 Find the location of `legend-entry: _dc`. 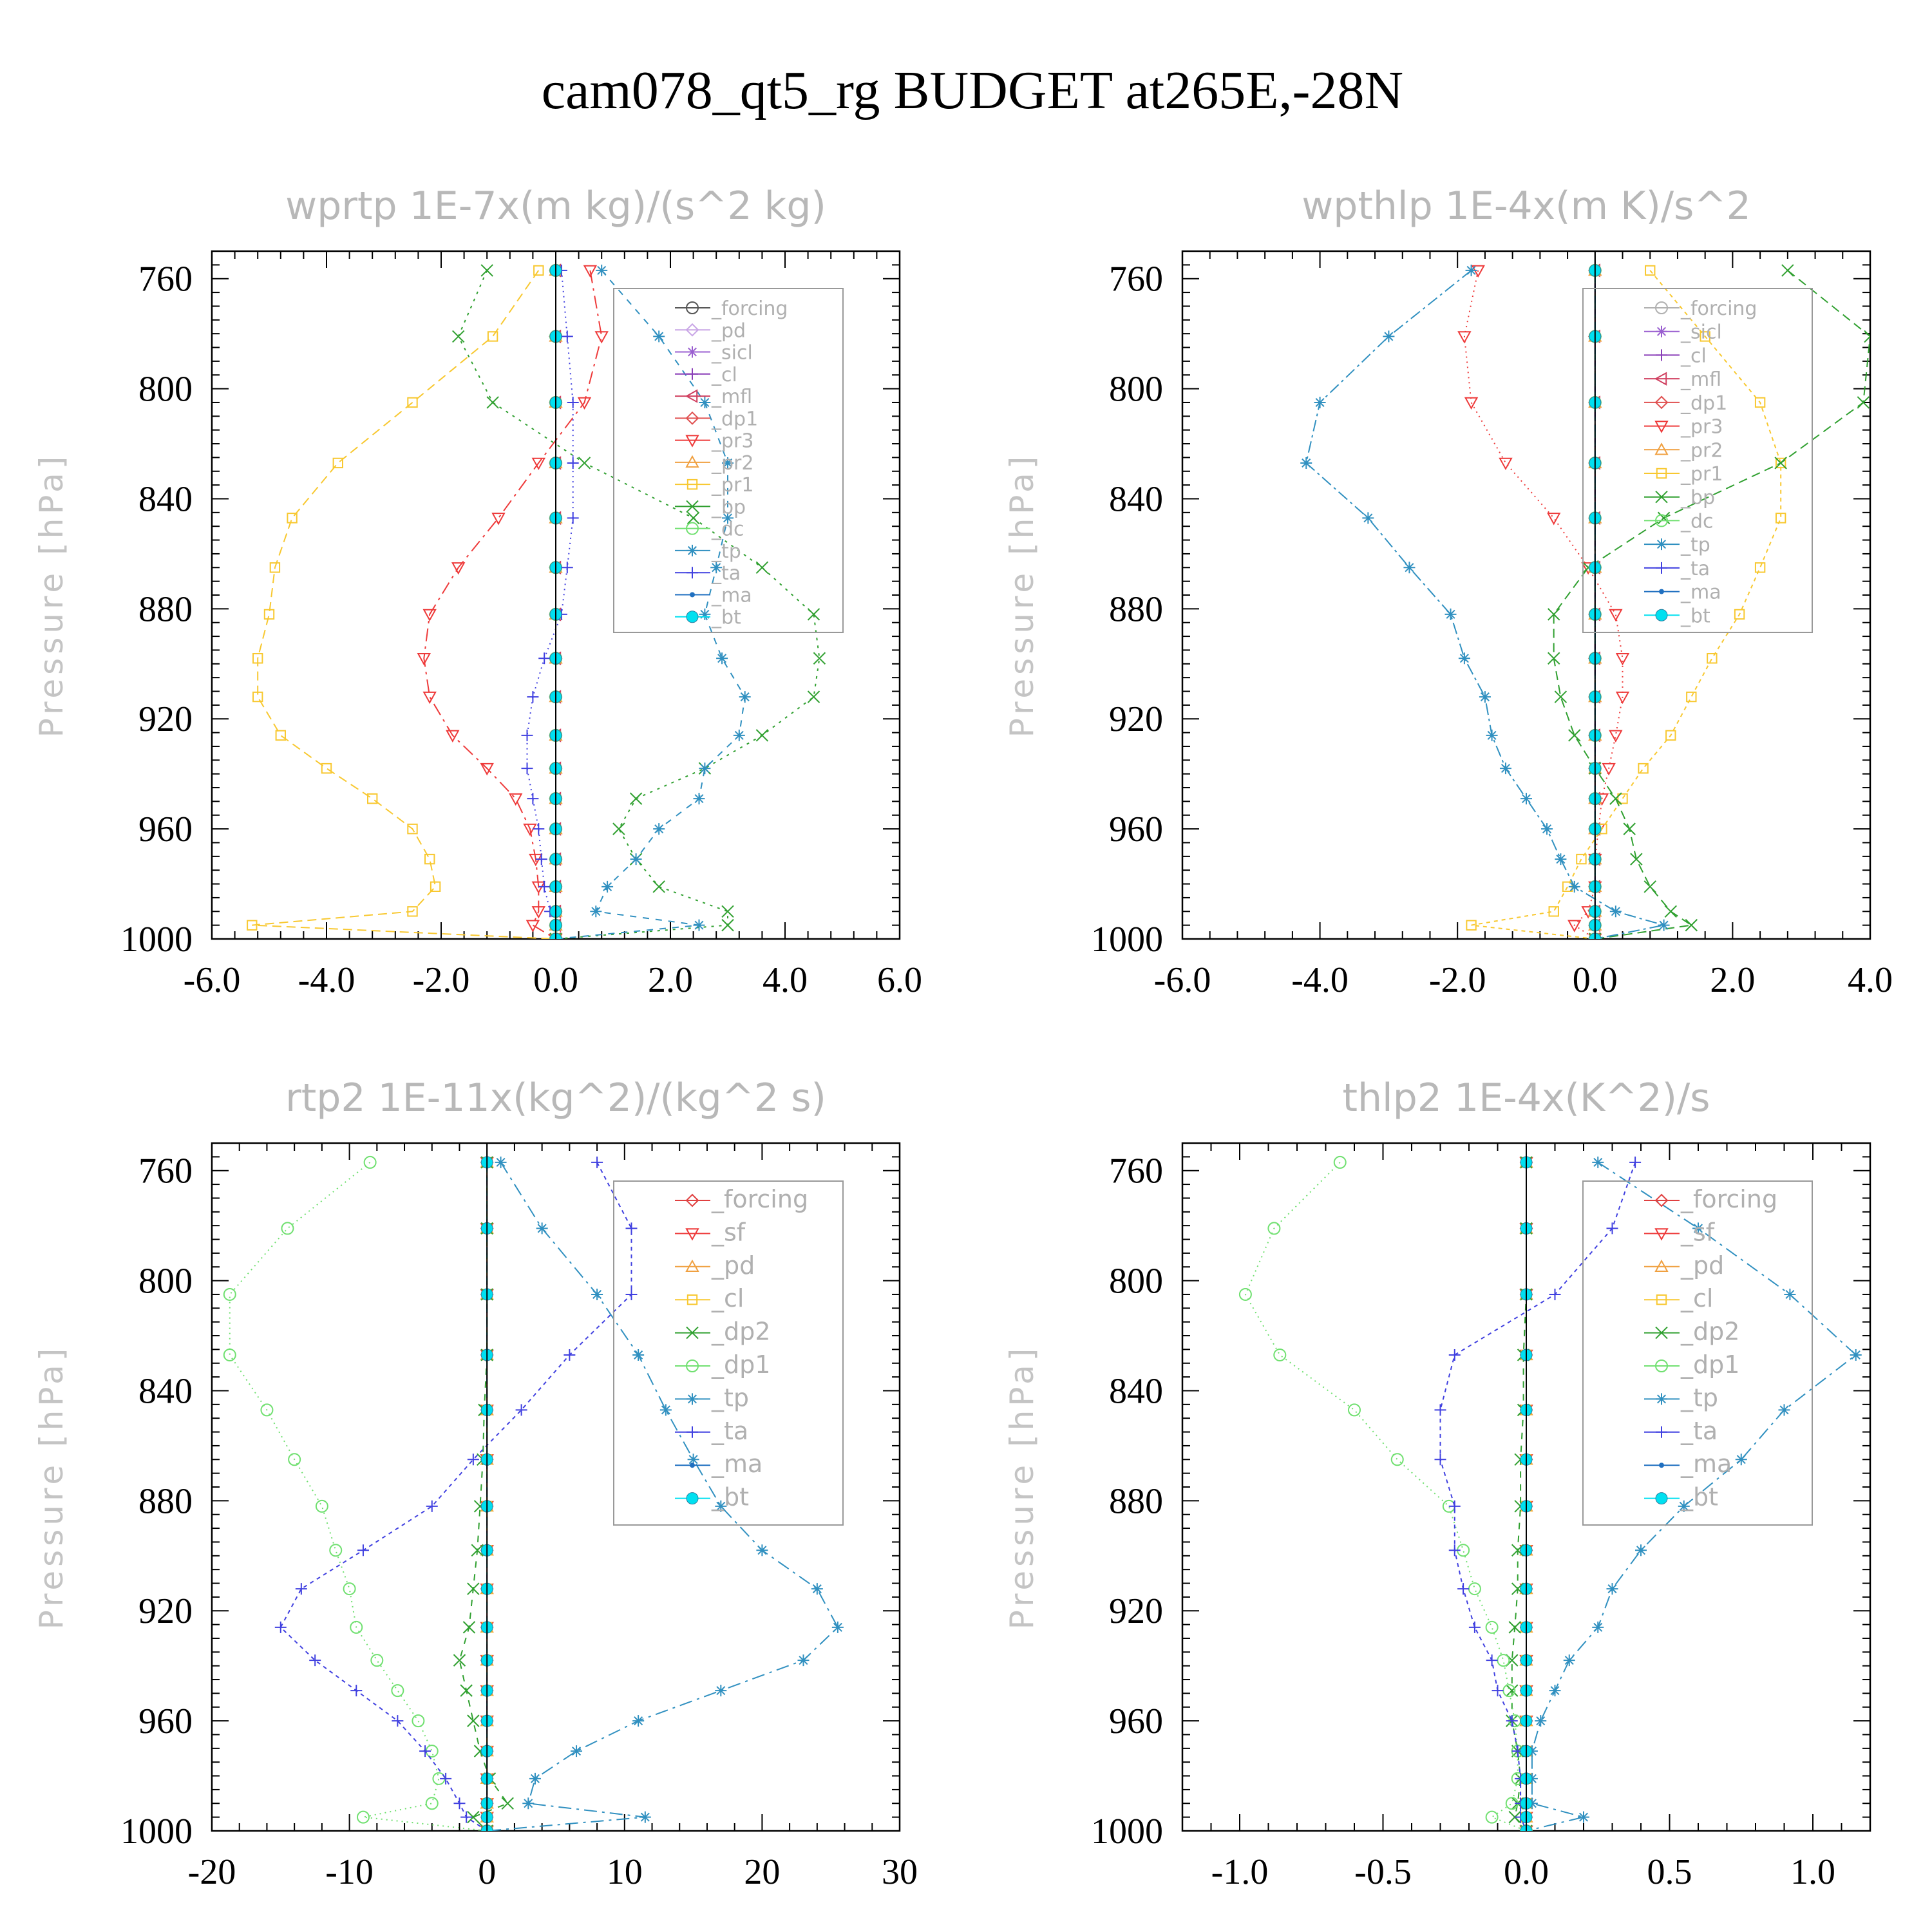

legend-entry: _dc is located at coordinates (1697, 522).